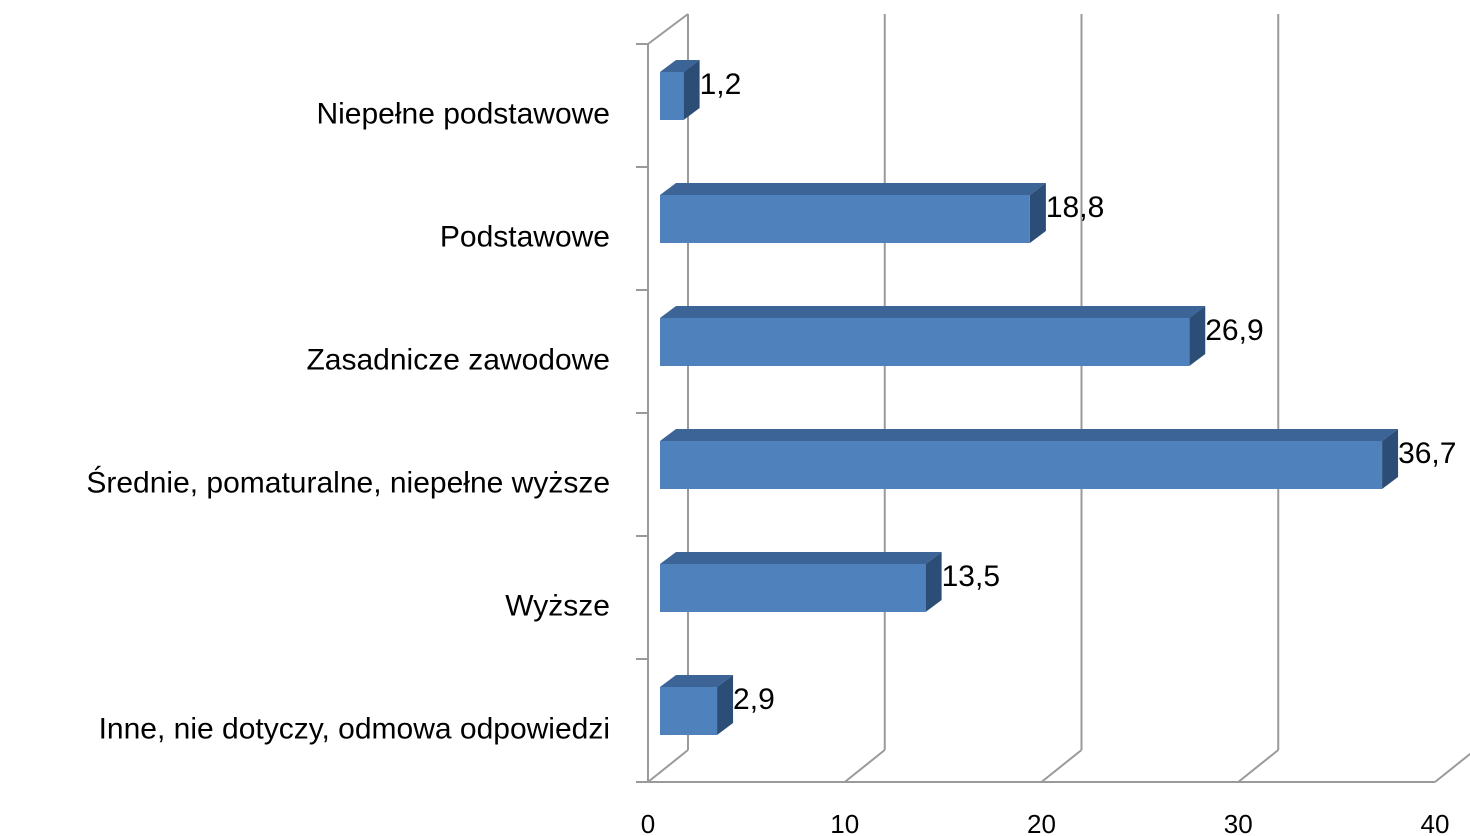  Describe the element at coordinates (1427, 453) in the screenshot. I see `data-label: 36,7` at that location.